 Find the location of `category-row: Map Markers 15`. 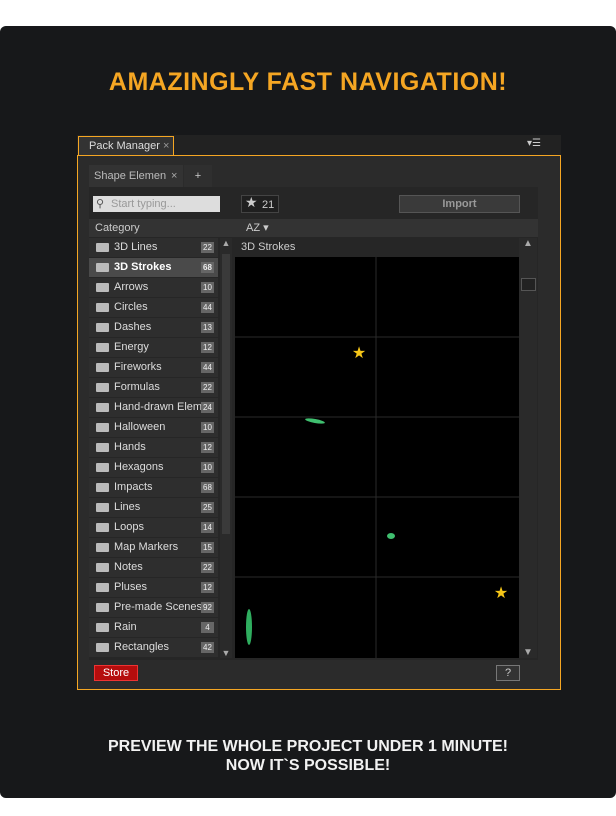

category-row: Map Markers 15 is located at coordinates (153, 547).